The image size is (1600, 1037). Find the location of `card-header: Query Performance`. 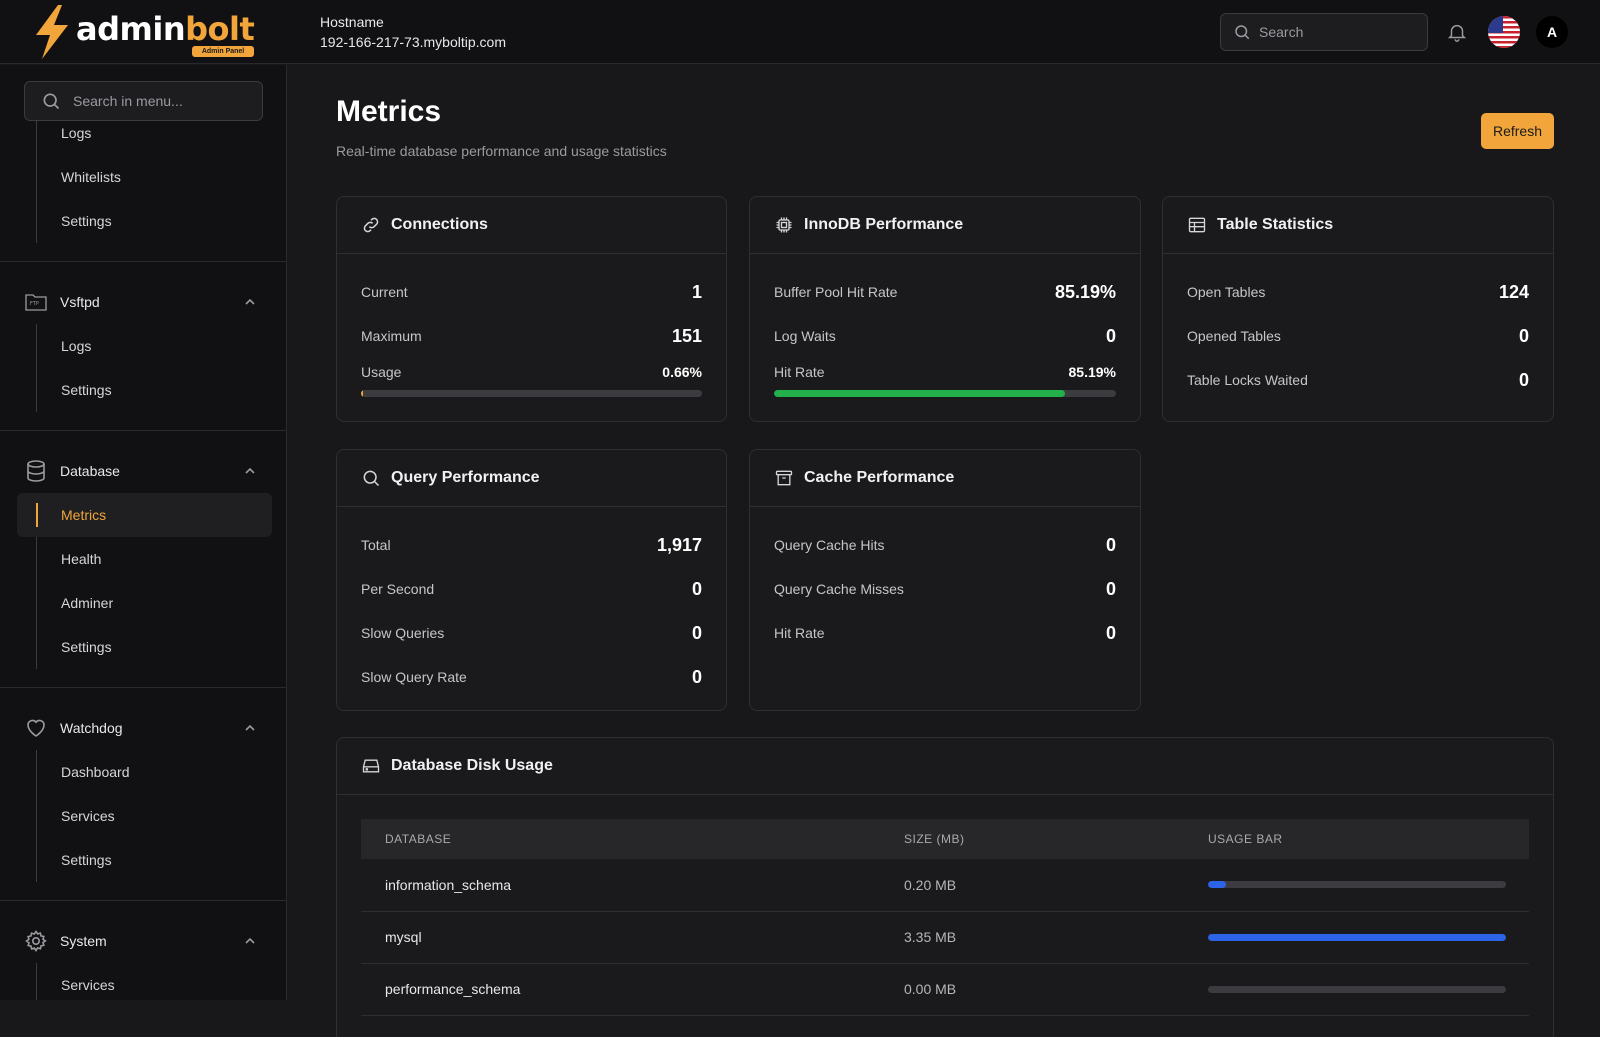

card-header: Query Performance is located at coordinates (531, 478).